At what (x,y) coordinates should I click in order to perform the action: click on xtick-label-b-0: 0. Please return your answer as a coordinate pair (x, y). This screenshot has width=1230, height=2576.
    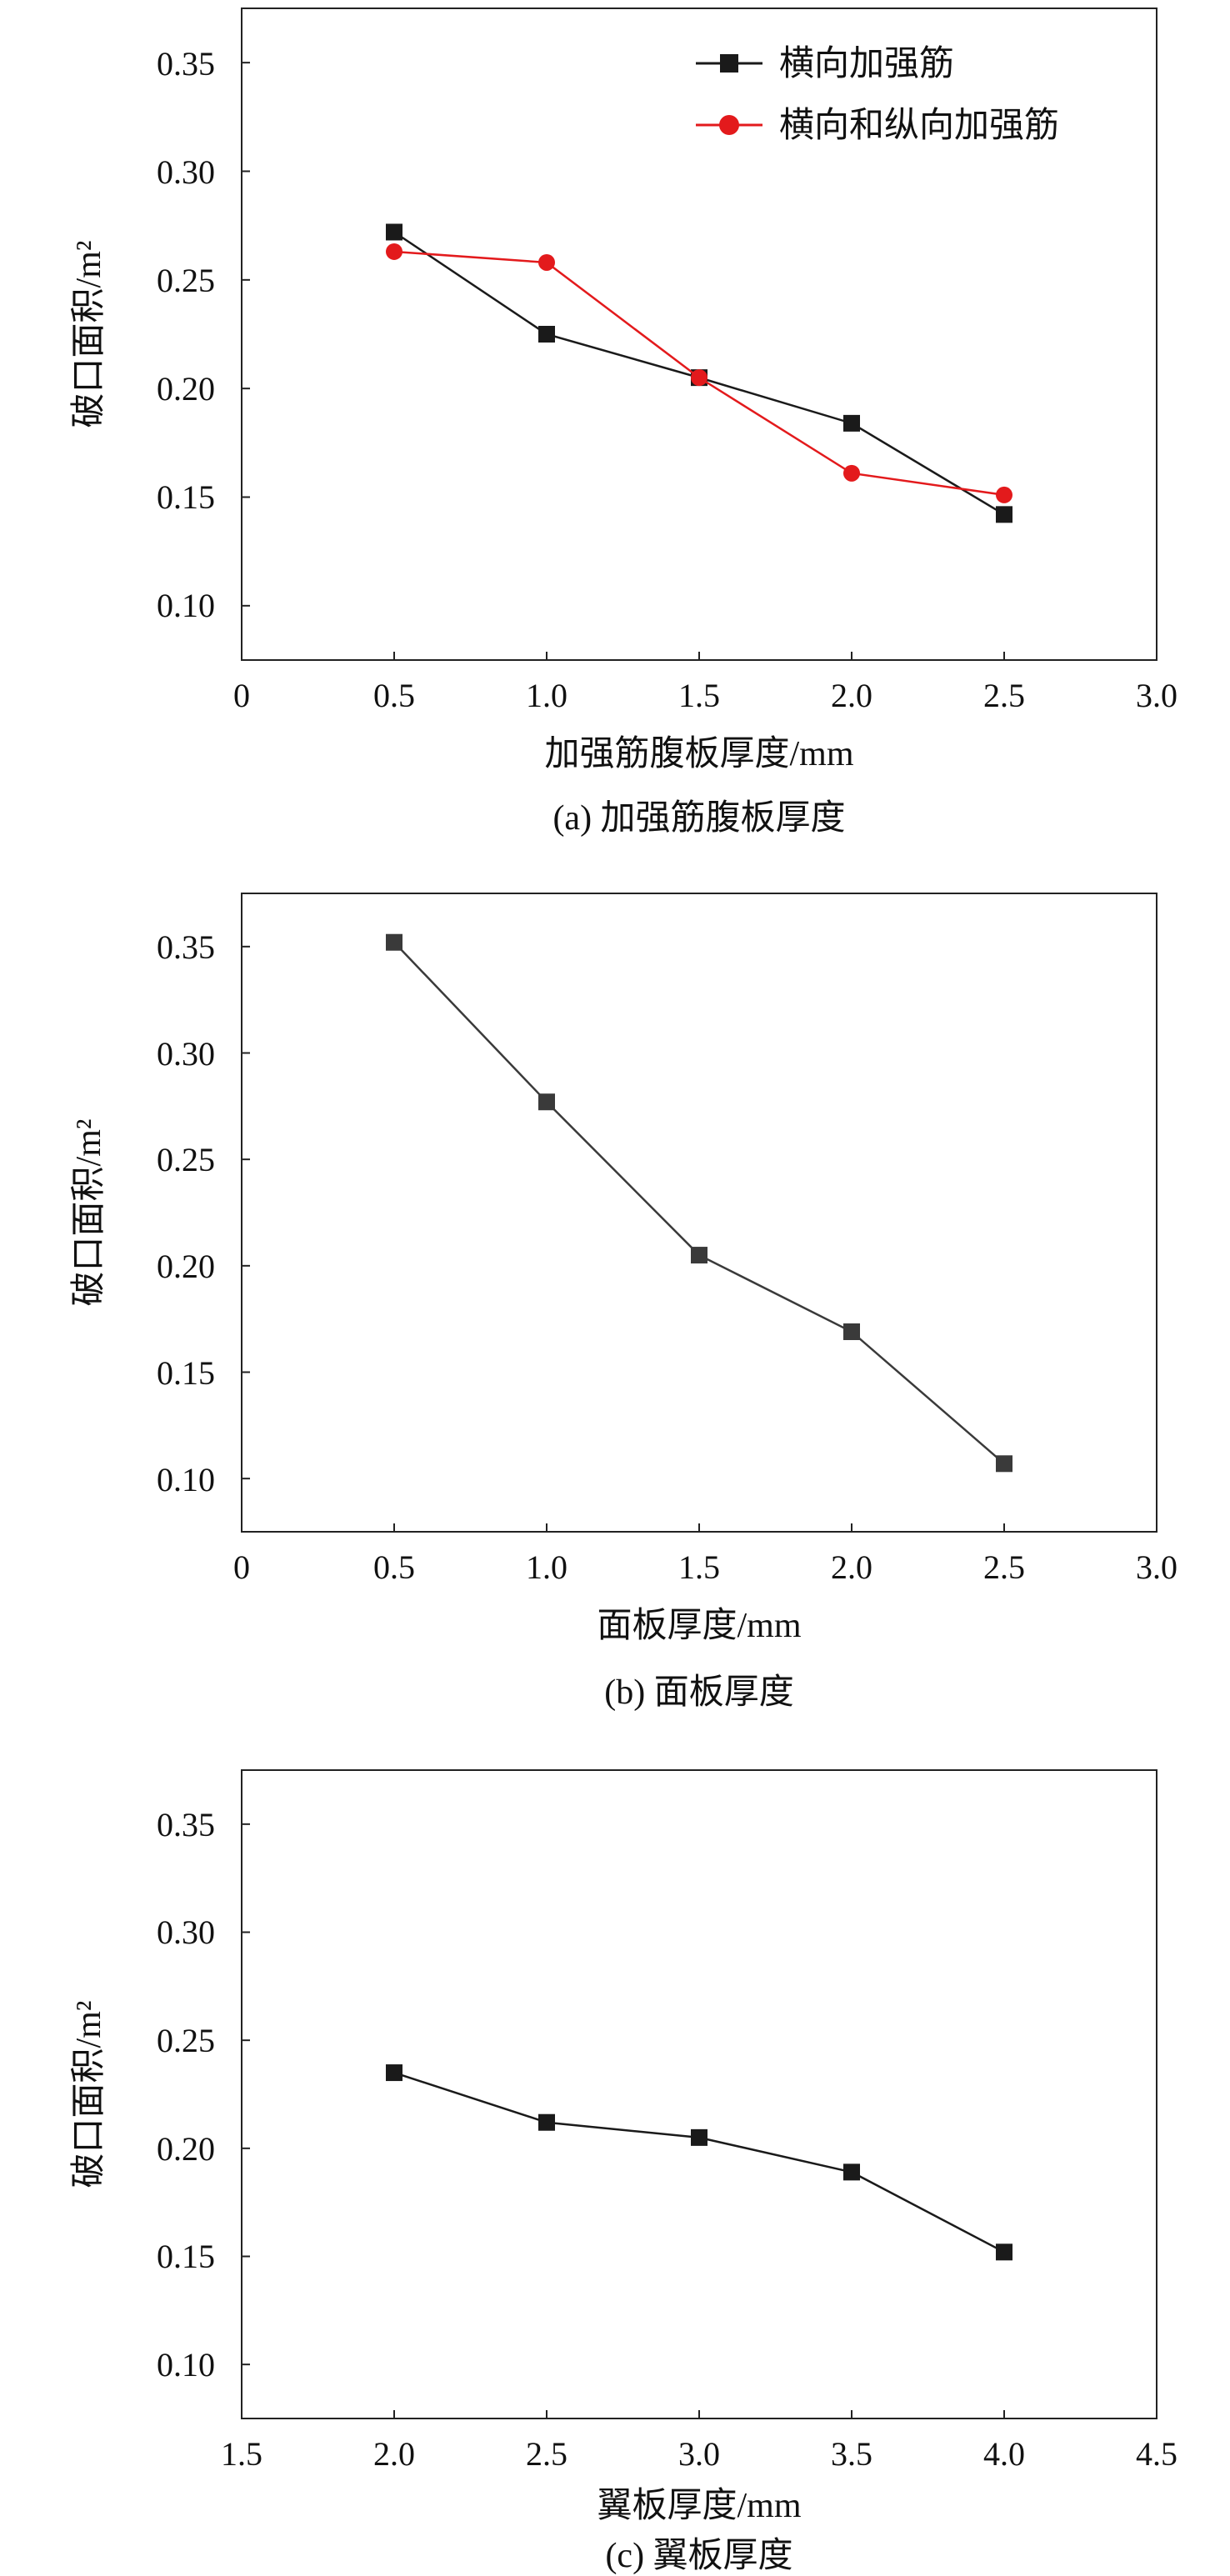
    Looking at the image, I should click on (242, 1567).